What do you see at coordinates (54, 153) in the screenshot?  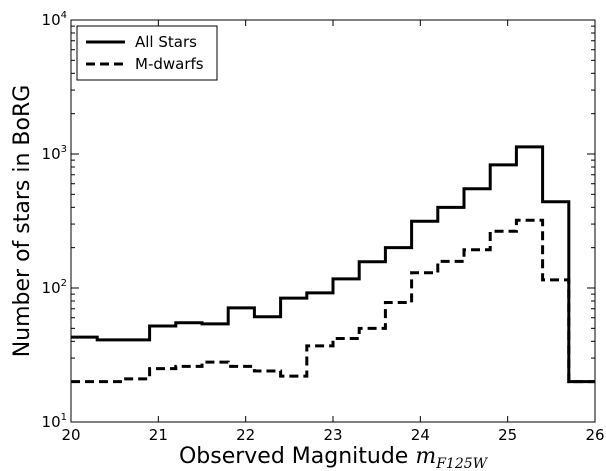 I see `y-tick-label: 10³` at bounding box center [54, 153].